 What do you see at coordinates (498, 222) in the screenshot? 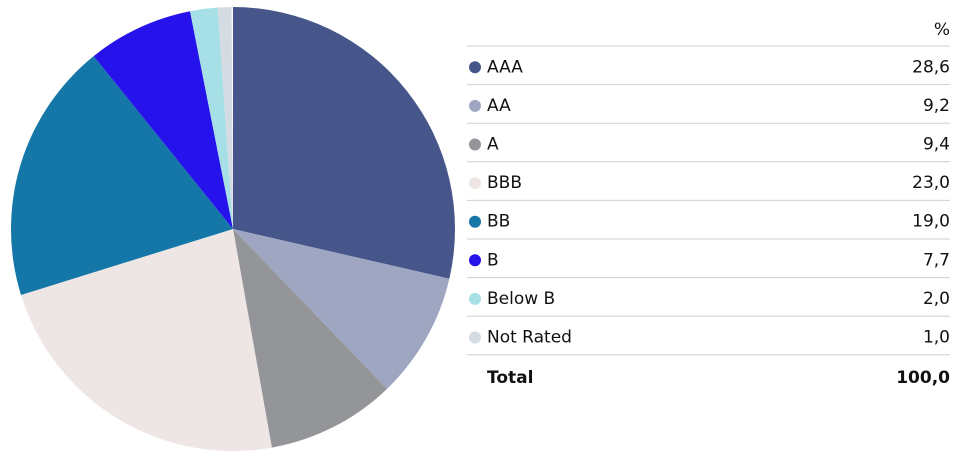
I see `legend-label: BB` at bounding box center [498, 222].